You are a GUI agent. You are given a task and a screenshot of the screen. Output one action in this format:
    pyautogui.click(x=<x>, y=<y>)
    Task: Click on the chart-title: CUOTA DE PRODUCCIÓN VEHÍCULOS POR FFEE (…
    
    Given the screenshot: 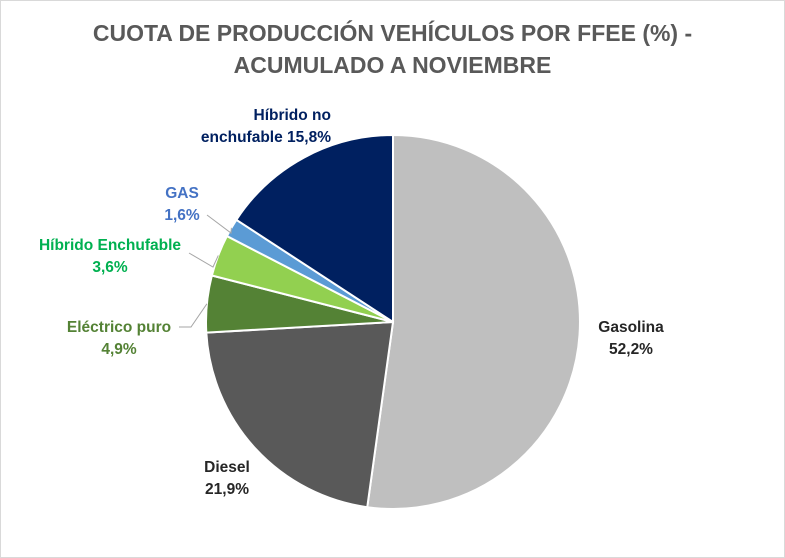 What is the action you would take?
    pyautogui.click(x=392, y=49)
    